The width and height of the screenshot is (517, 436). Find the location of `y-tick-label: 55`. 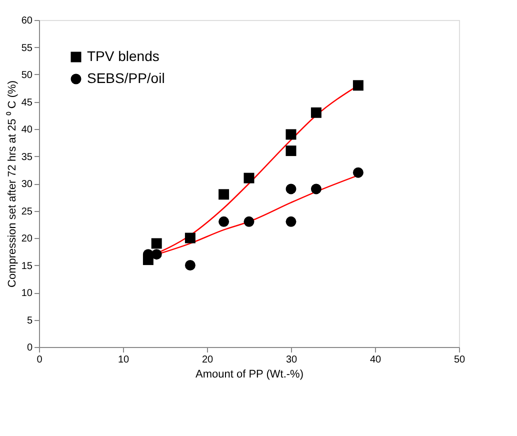

y-tick-label: 55 is located at coordinates (27, 48).